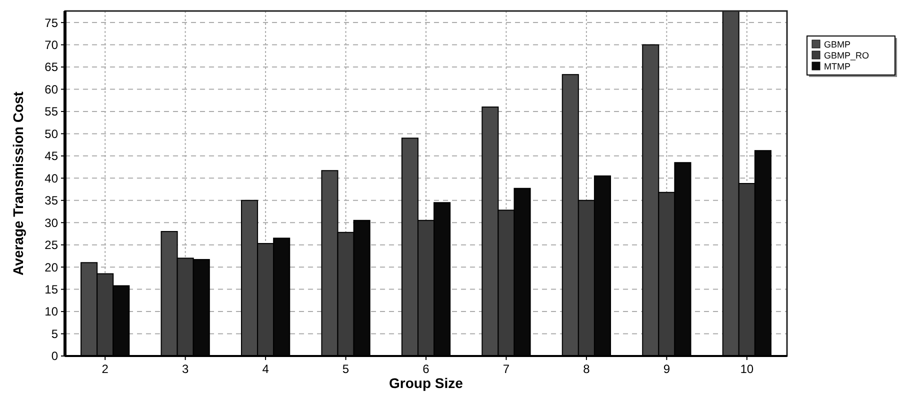 The image size is (910, 400). Describe the element at coordinates (506, 369) in the screenshot. I see `x-tick-label: 7` at that location.